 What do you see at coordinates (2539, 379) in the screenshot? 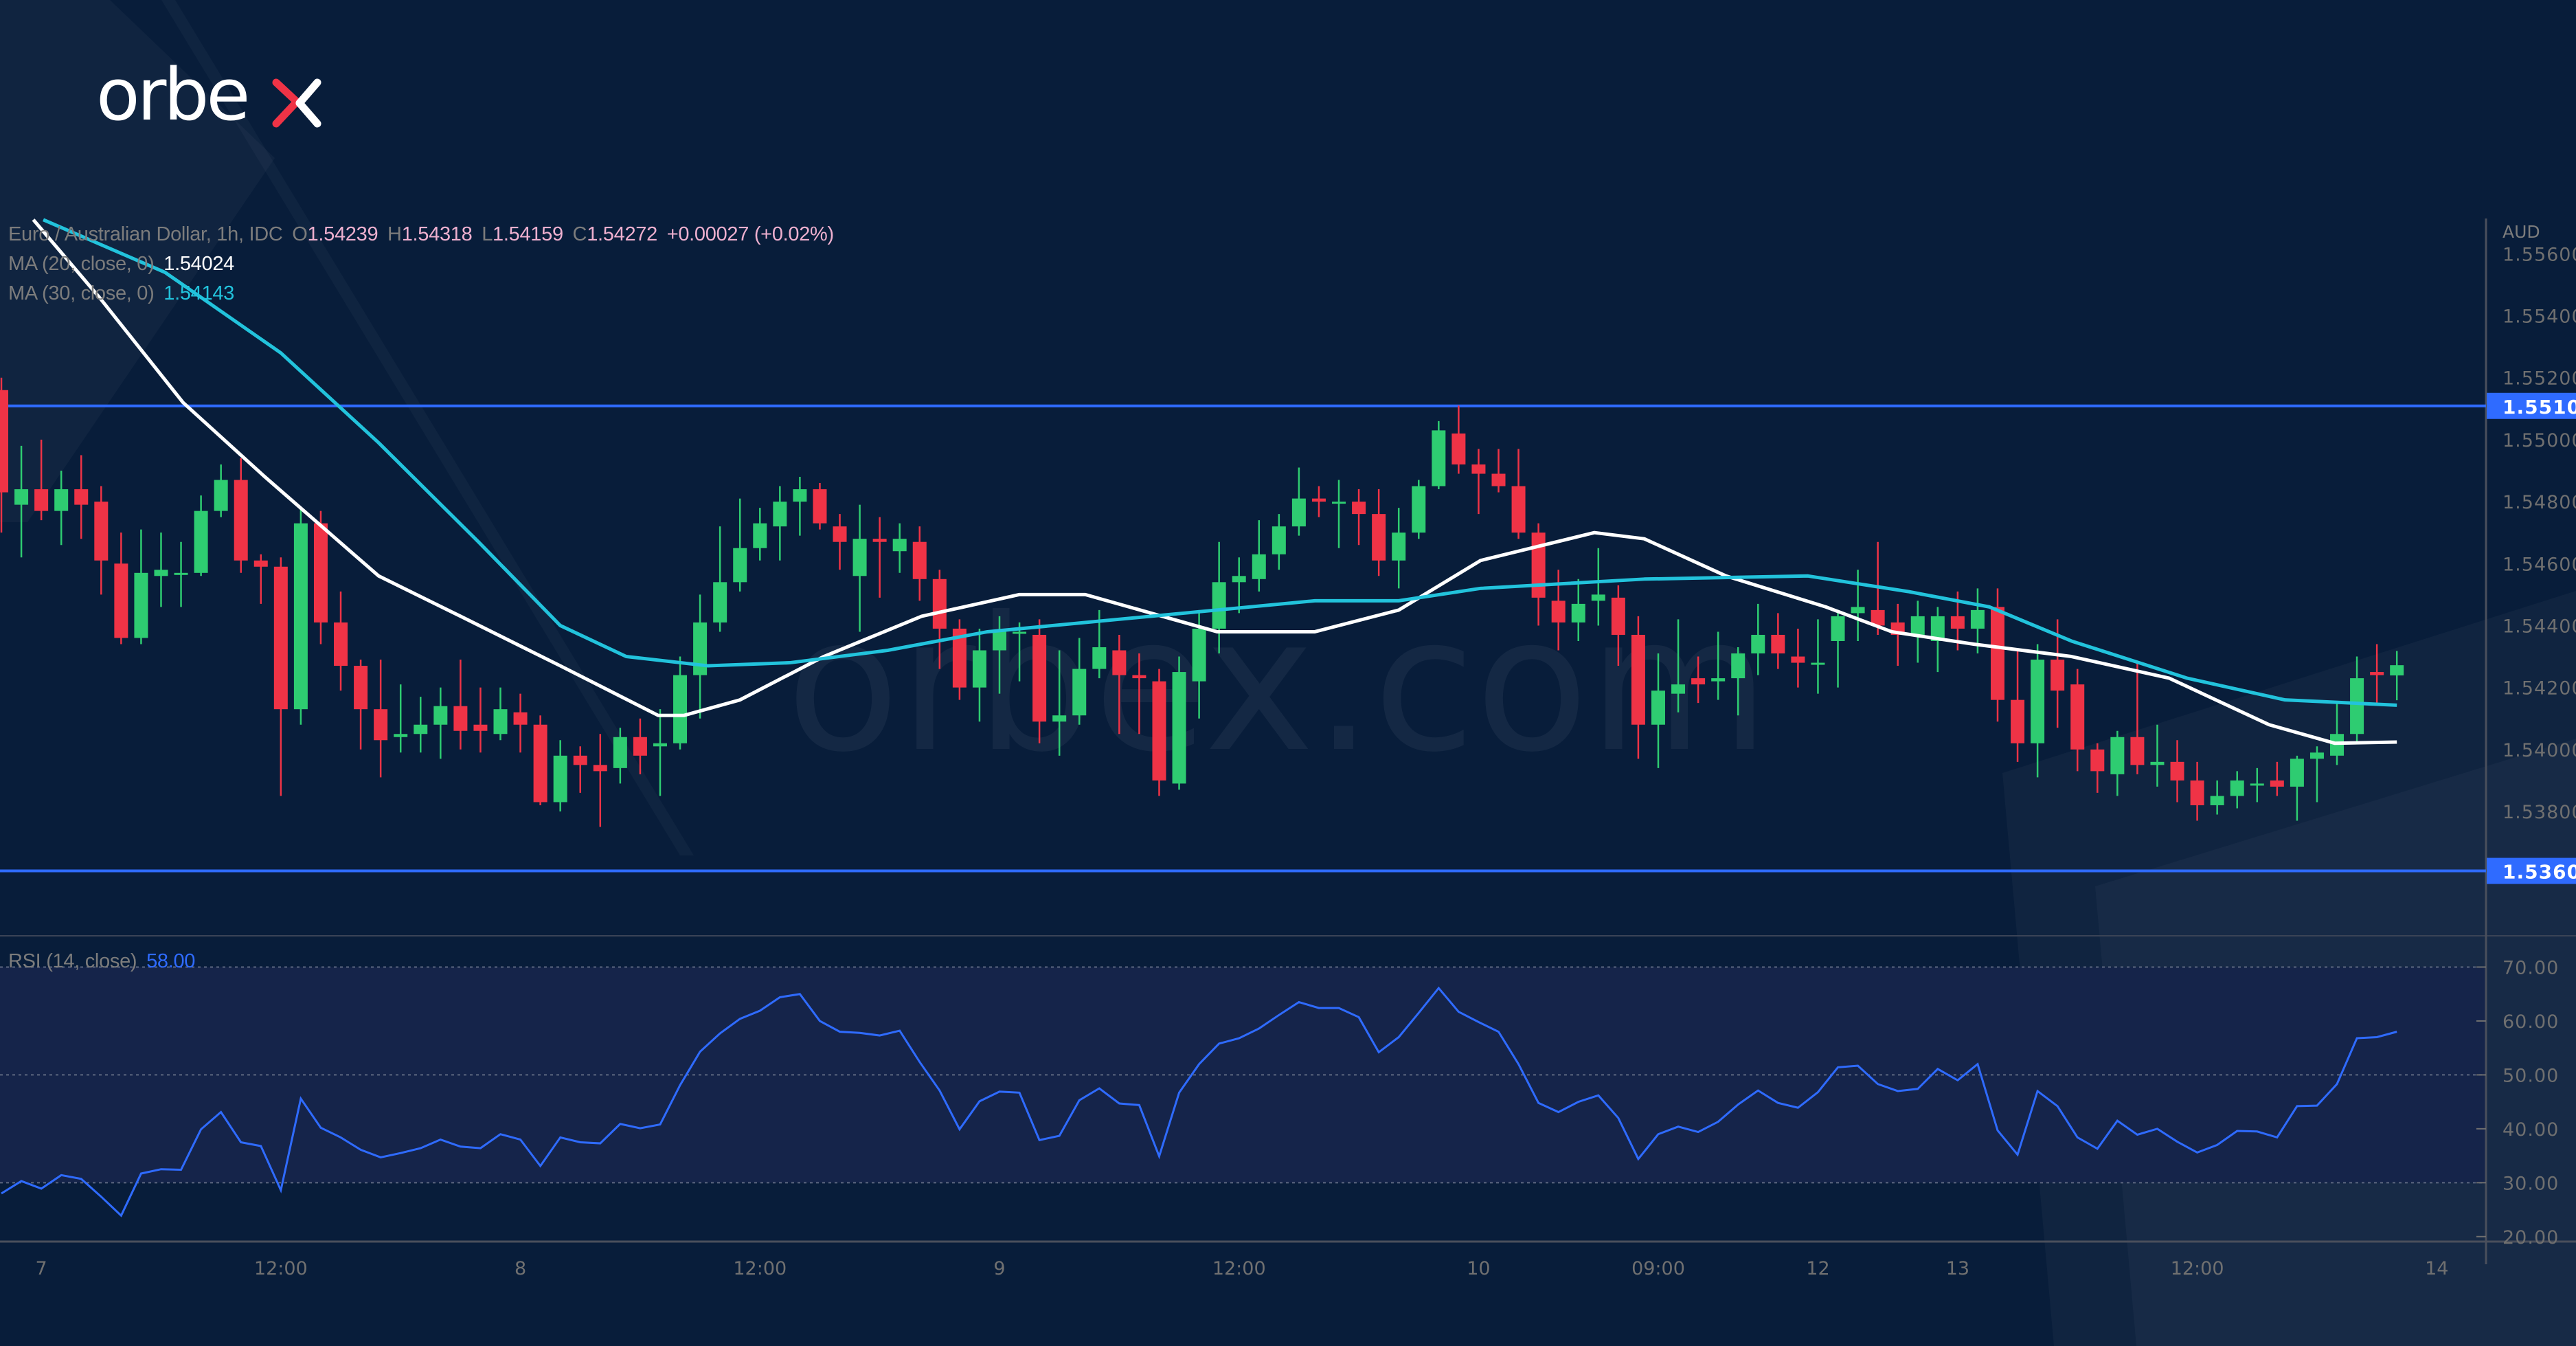
I see `price-tick-label: 1.55200` at bounding box center [2539, 379].